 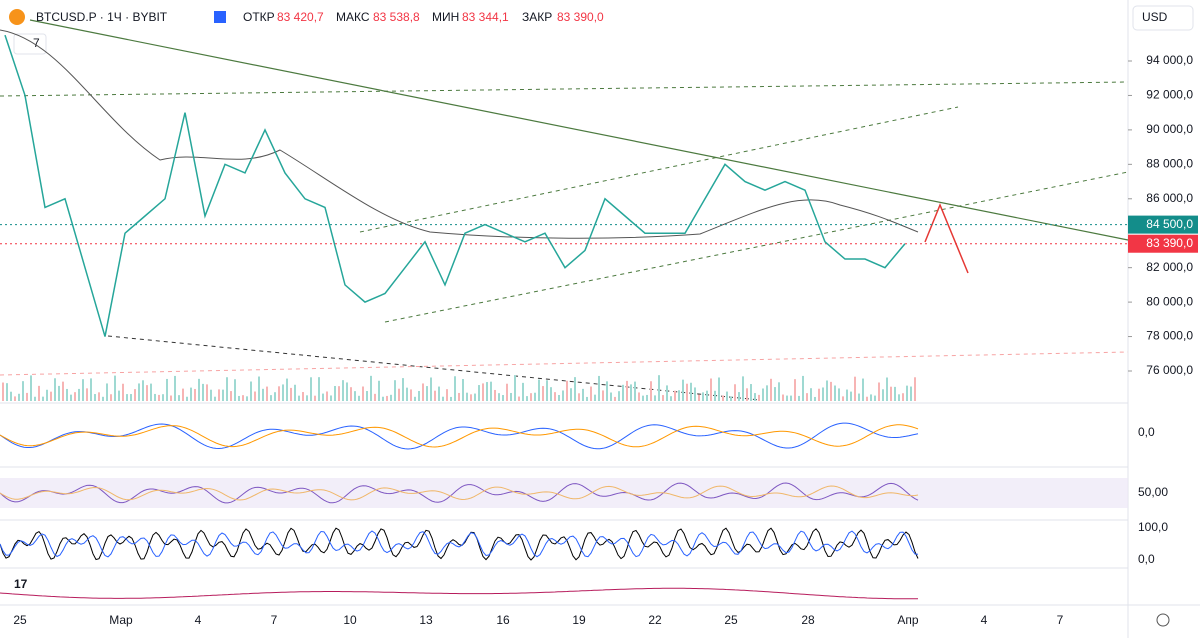 I want to click on currency: USD, so click(x=1155, y=17).